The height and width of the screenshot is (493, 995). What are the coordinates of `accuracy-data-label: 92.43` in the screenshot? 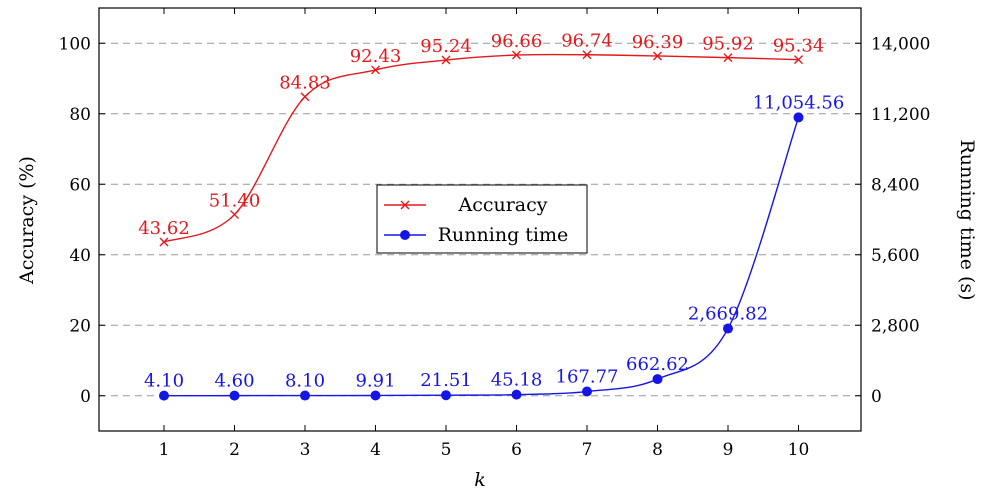 It's located at (376, 56).